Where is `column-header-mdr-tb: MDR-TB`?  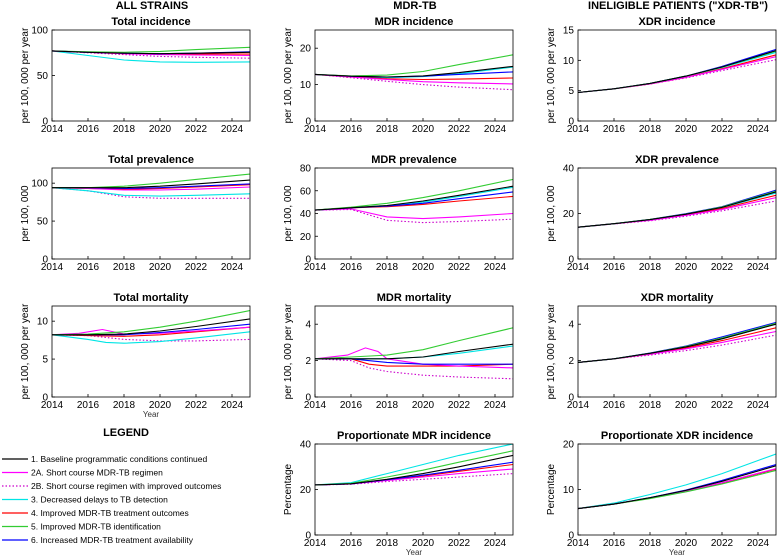
column-header-mdr-tb: MDR-TB is located at coordinates (414, 6).